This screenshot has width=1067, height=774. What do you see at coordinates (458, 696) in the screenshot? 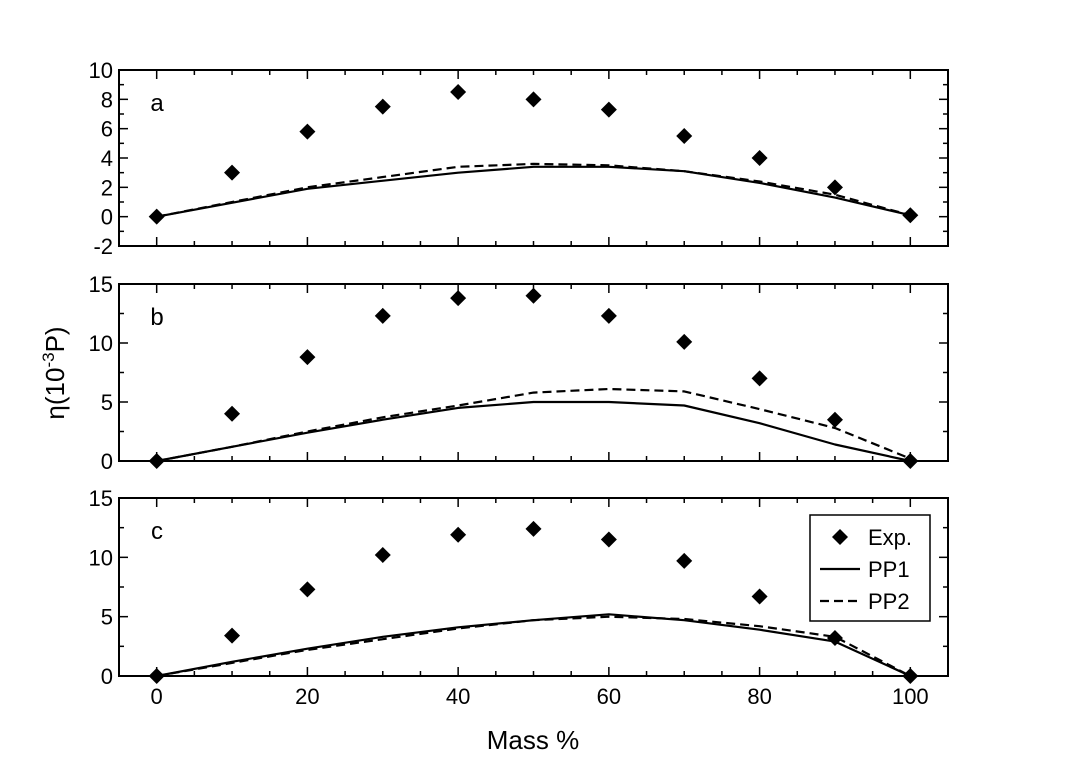
I see `x-tick-label: 40` at bounding box center [458, 696].